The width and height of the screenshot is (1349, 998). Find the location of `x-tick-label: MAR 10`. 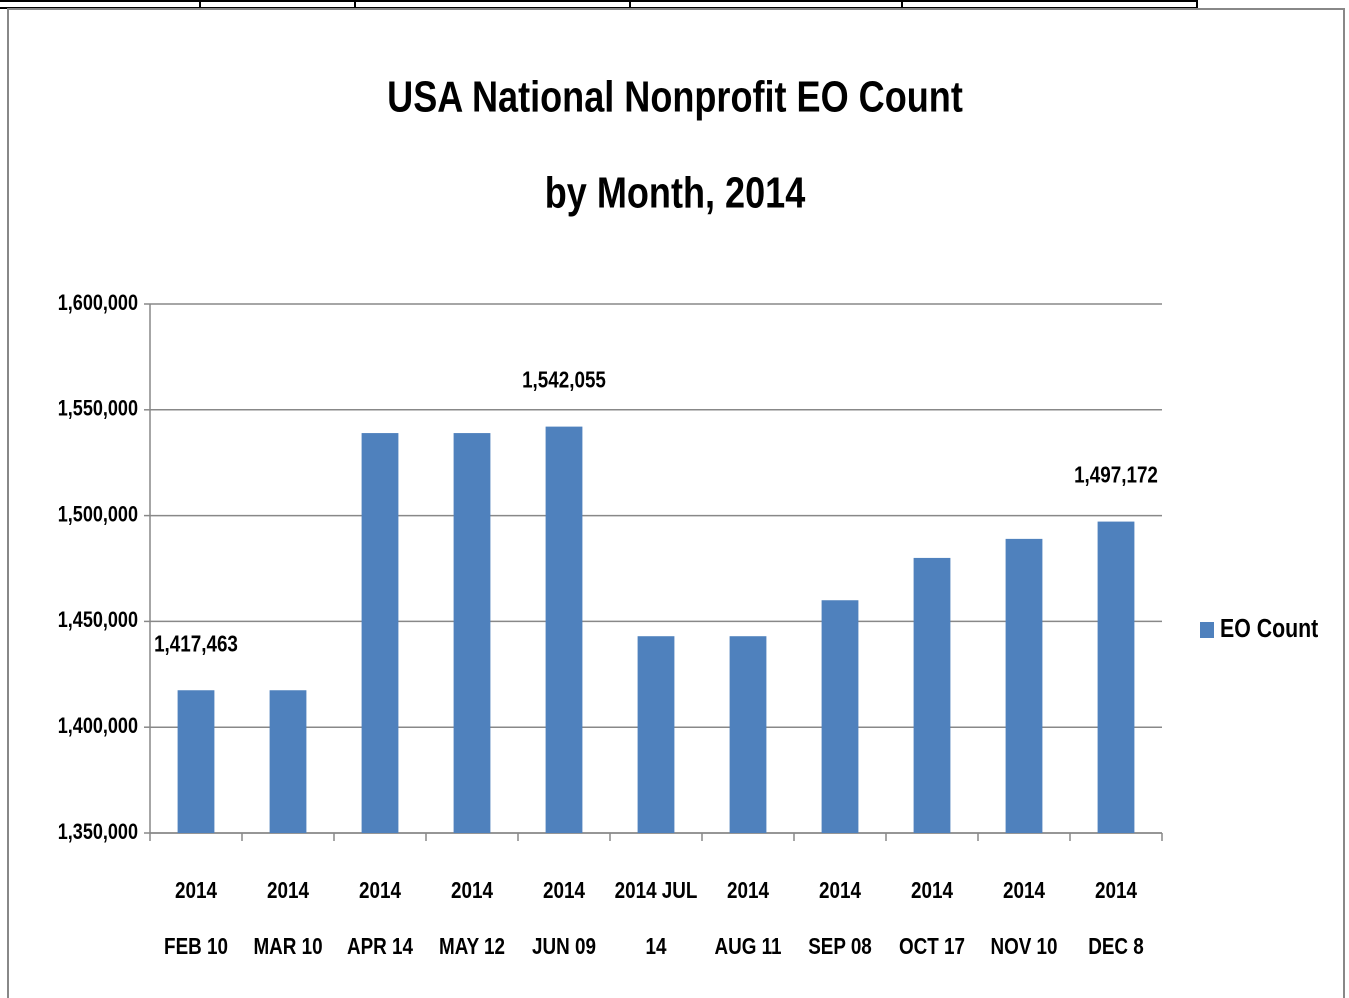

x-tick-label: MAR 10 is located at coordinates (287, 946).